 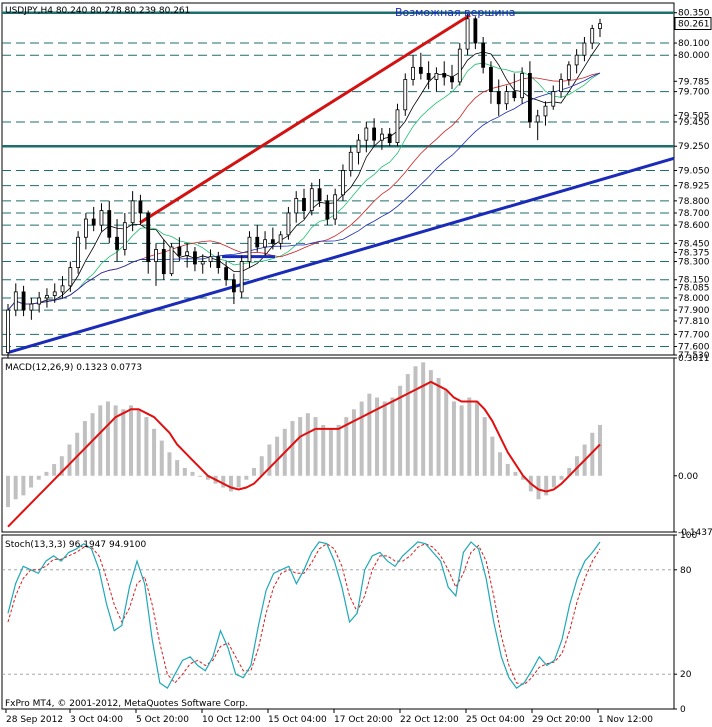 I want to click on price-tick-label: 78.800, so click(x=694, y=202).